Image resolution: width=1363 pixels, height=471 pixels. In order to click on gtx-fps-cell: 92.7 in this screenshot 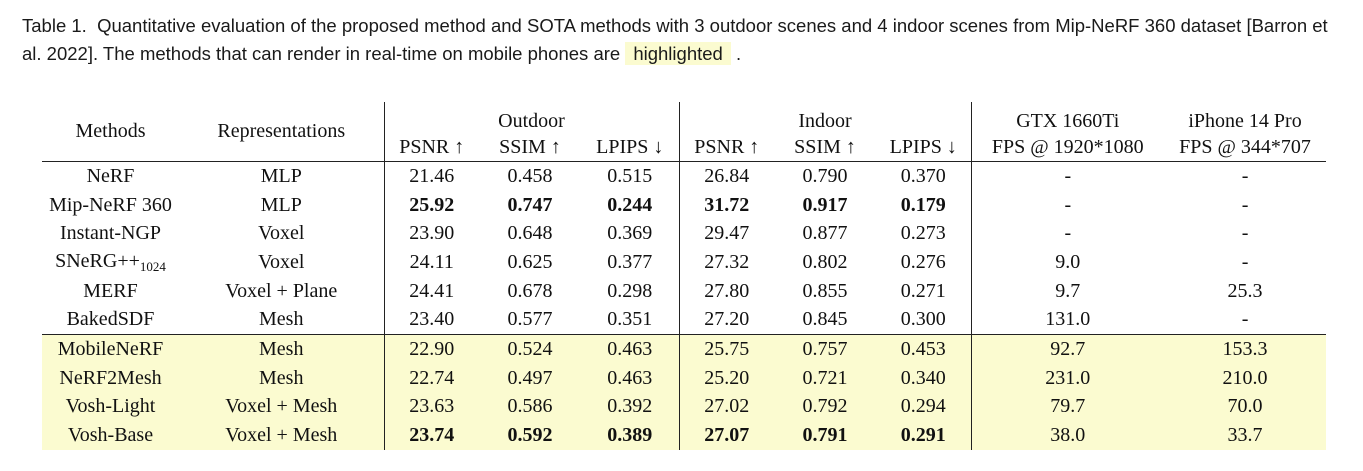, I will do `click(1067, 349)`.